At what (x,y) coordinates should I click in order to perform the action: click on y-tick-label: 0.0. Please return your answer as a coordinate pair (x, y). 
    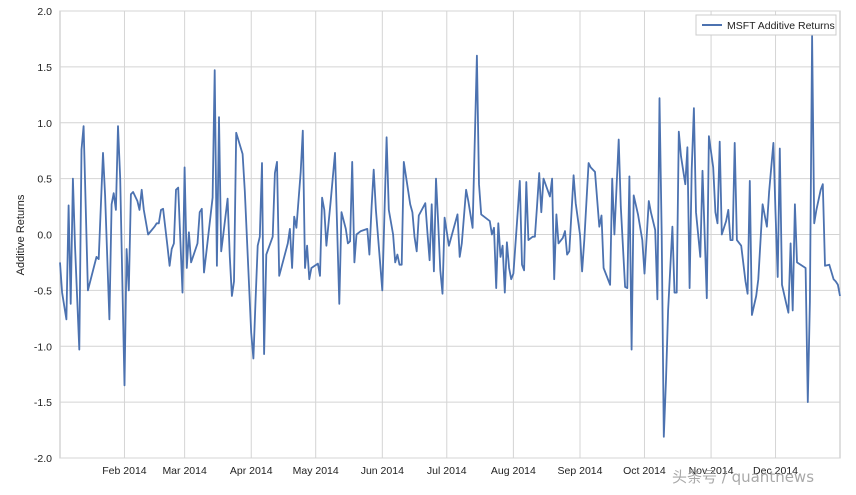
    Looking at the image, I should click on (44, 236).